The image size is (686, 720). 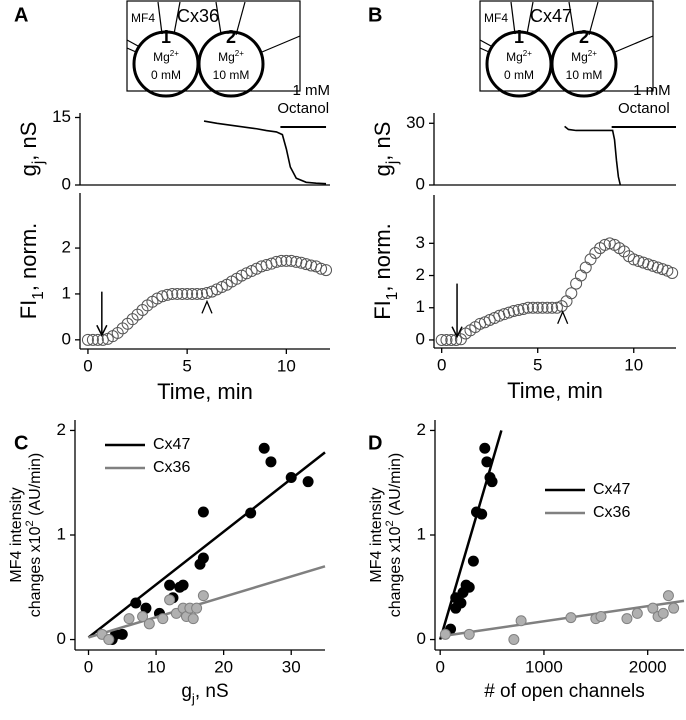 I want to click on cell-conc: 10 mM, so click(x=231, y=75).